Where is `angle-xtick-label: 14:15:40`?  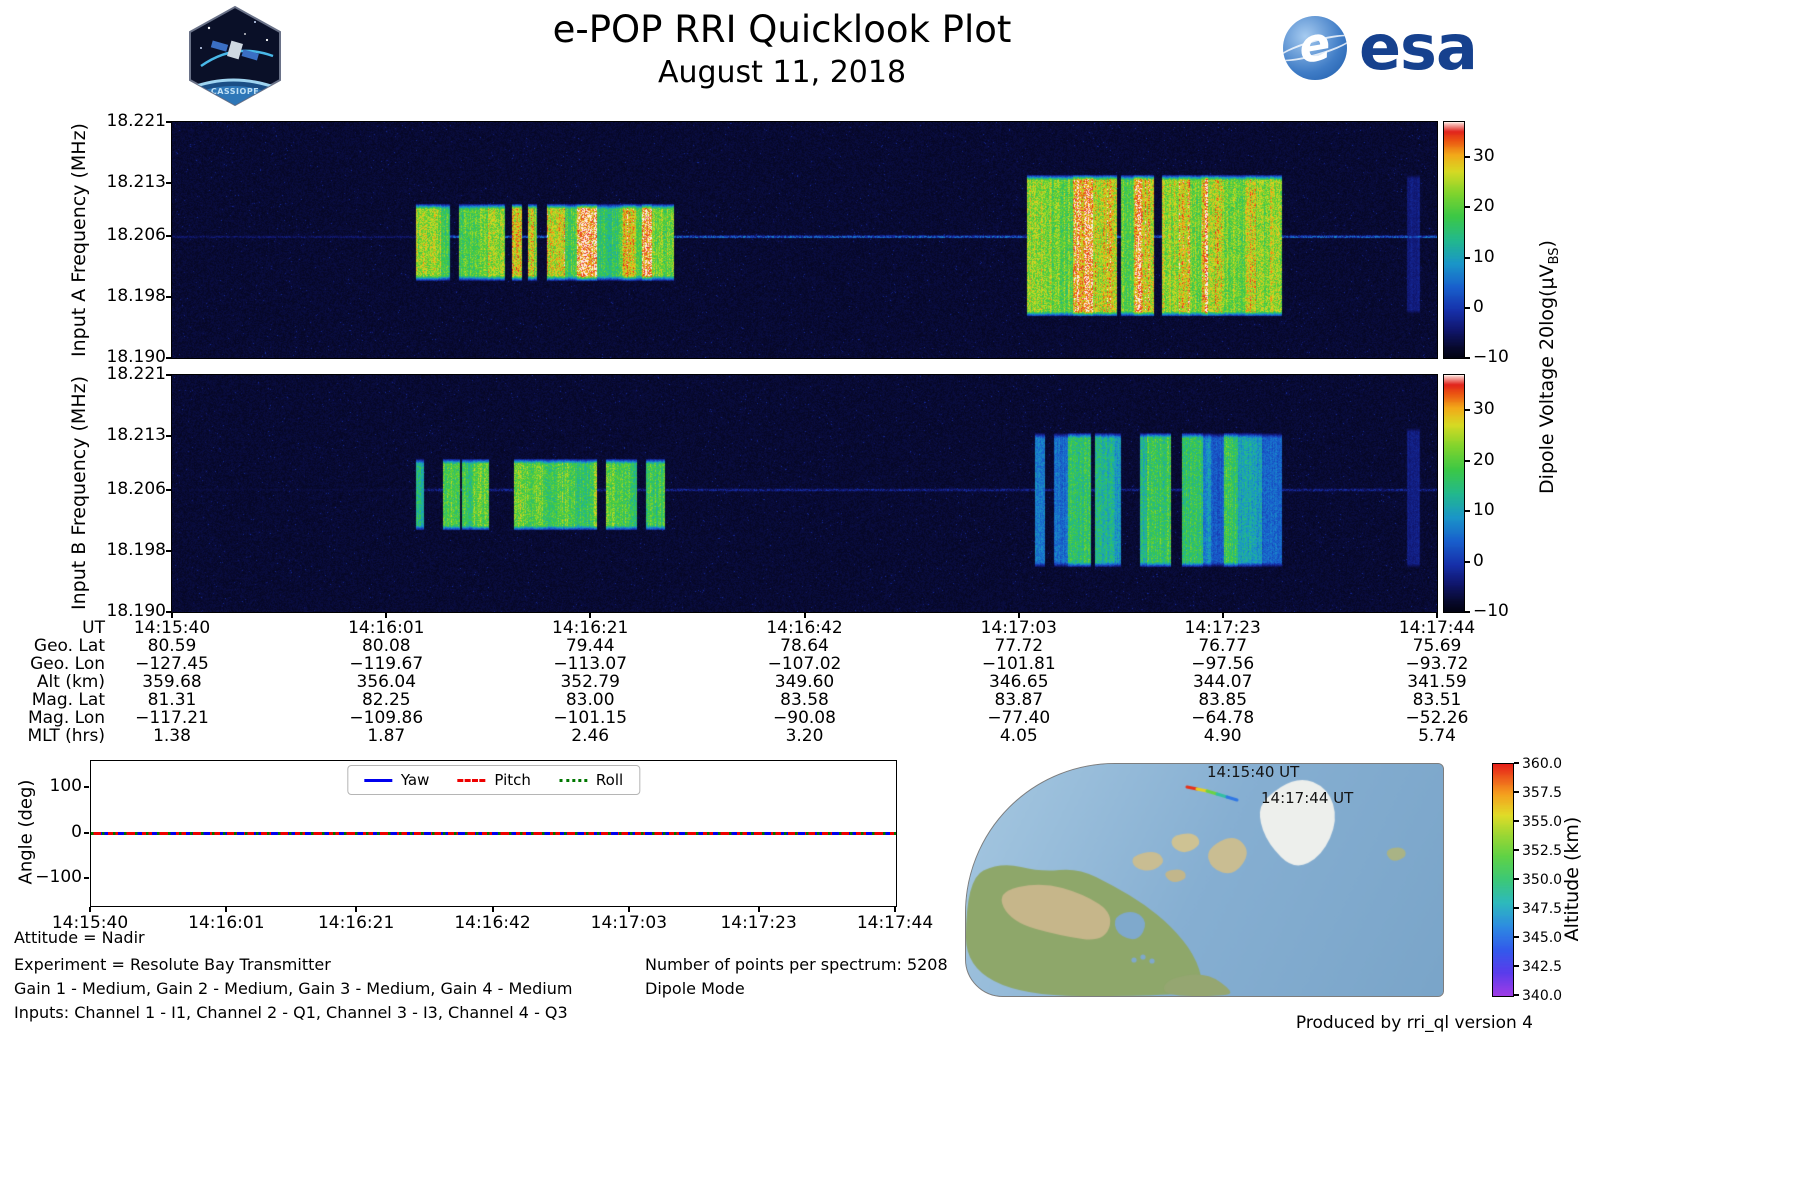 angle-xtick-label: 14:15:40 is located at coordinates (90, 923).